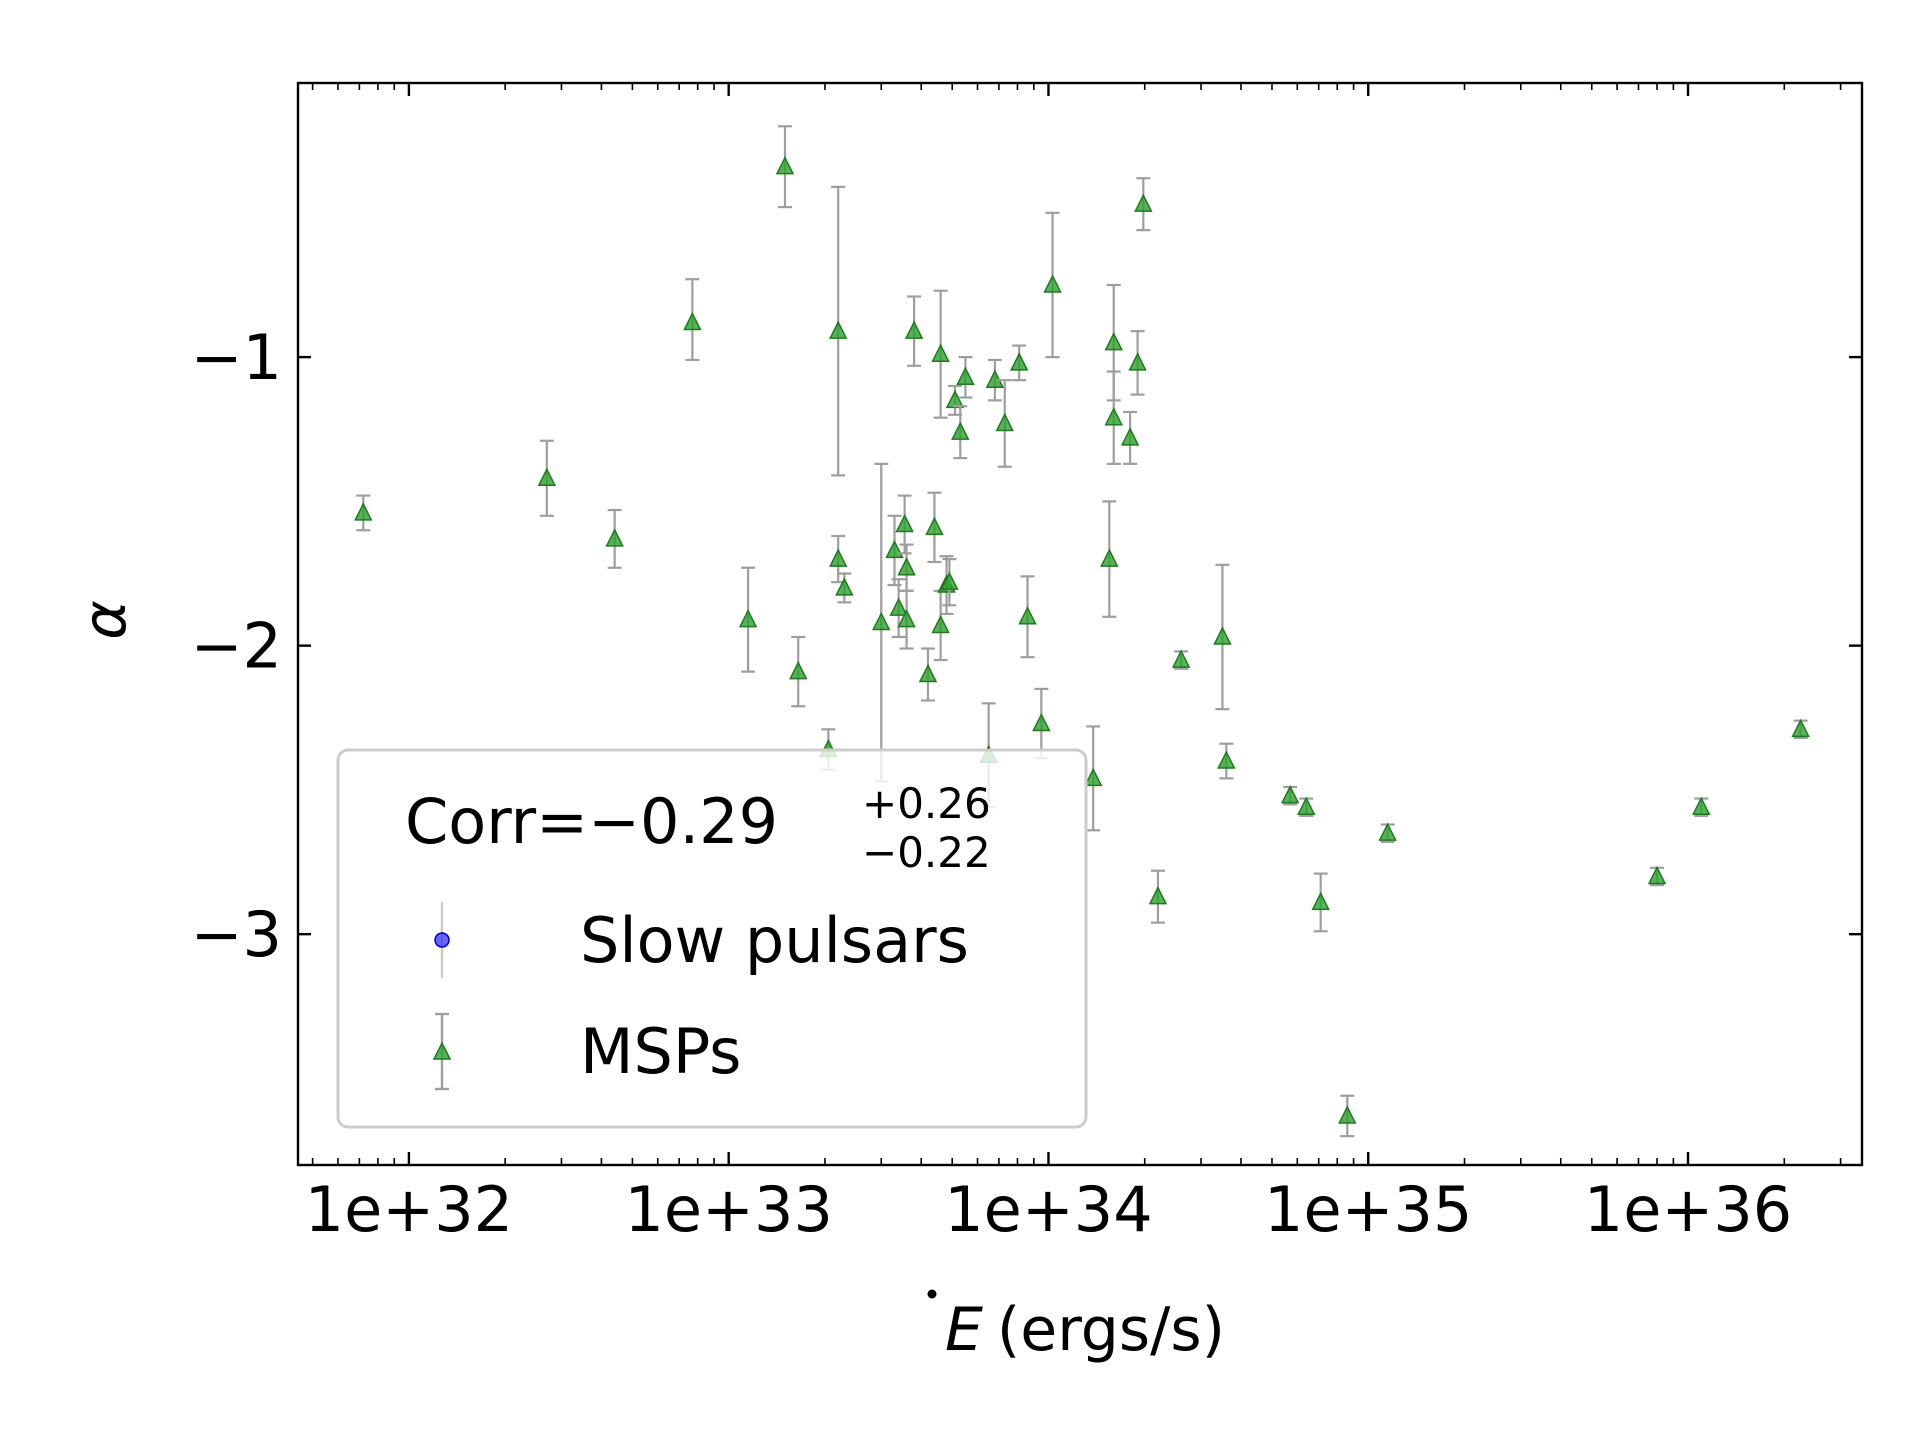 The image size is (1920, 1440). What do you see at coordinates (926, 852) in the screenshot?
I see `legend-corr-minus: −0.22` at bounding box center [926, 852].